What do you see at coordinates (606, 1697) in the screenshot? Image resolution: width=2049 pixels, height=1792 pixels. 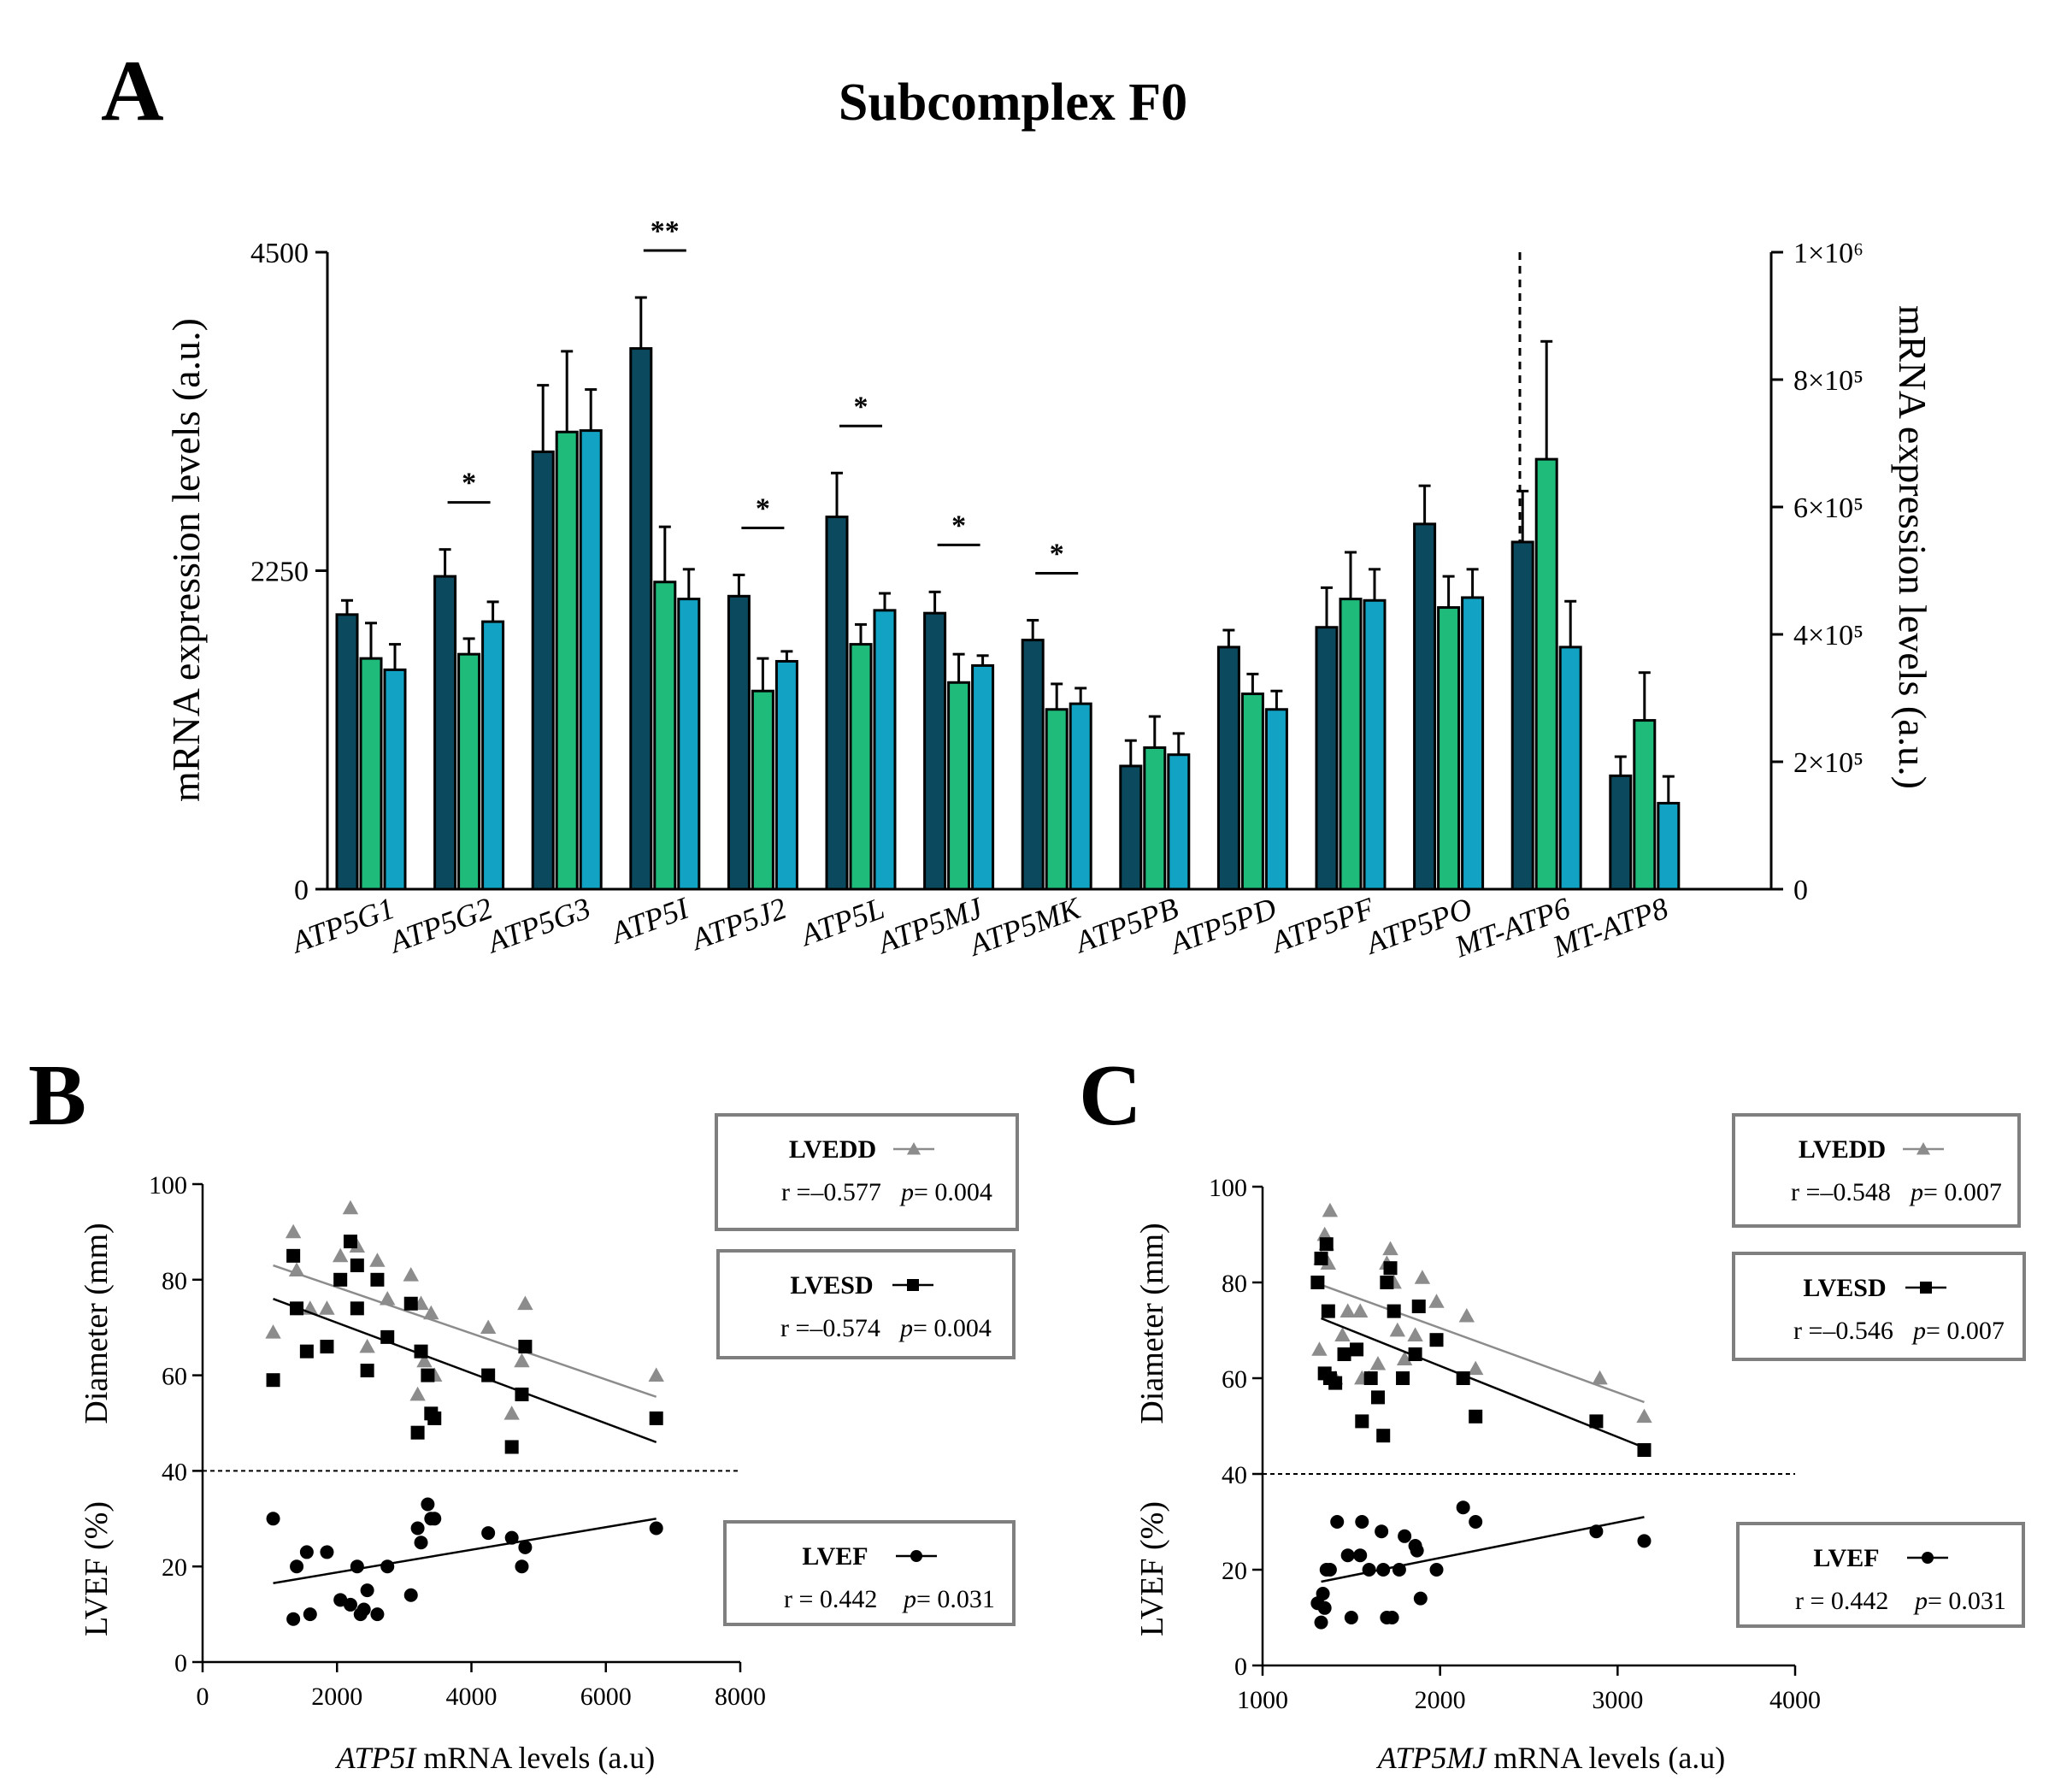 I see `panel-b-x-tick-label: 6000` at bounding box center [606, 1697].